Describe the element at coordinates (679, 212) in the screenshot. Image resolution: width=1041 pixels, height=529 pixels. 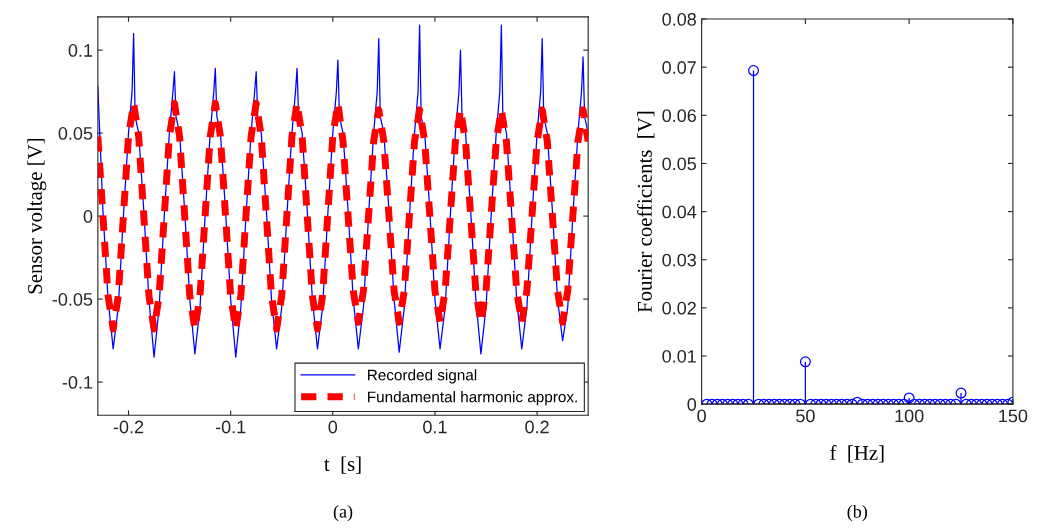
I see `y-tick-label: 0.04` at that location.